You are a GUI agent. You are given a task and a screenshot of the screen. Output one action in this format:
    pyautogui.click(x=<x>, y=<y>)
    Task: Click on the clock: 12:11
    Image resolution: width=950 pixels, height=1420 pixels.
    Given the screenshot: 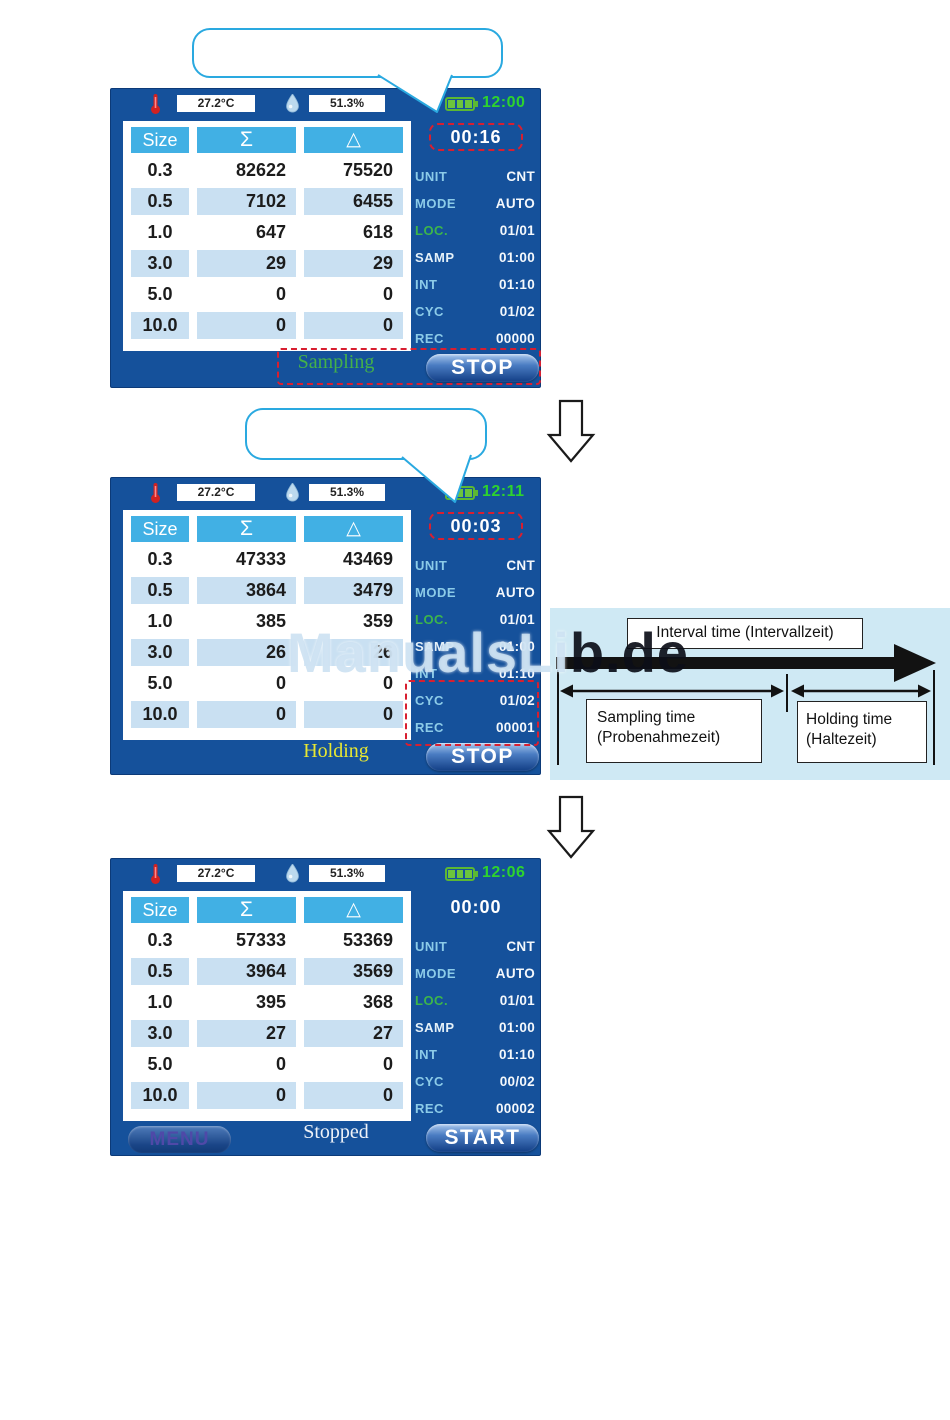 What is the action you would take?
    pyautogui.click(x=503, y=491)
    